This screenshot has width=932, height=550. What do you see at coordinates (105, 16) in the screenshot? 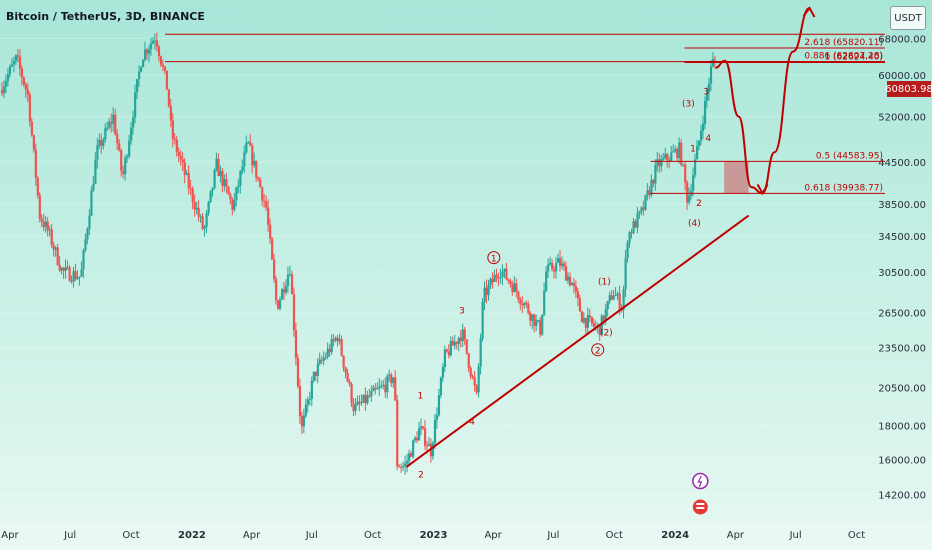
I see `symbol-title: Bitcoin / TetherUS, 3D, BINANCE` at bounding box center [105, 16].